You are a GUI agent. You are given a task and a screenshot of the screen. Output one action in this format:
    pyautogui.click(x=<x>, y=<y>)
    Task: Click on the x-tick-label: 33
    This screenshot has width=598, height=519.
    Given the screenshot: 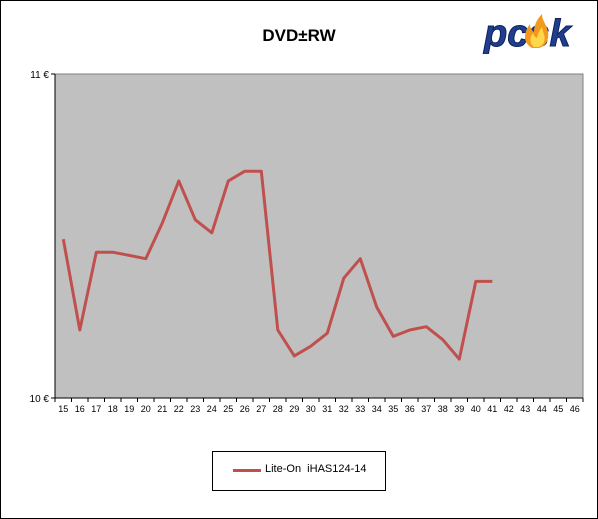 What is the action you would take?
    pyautogui.click(x=360, y=409)
    